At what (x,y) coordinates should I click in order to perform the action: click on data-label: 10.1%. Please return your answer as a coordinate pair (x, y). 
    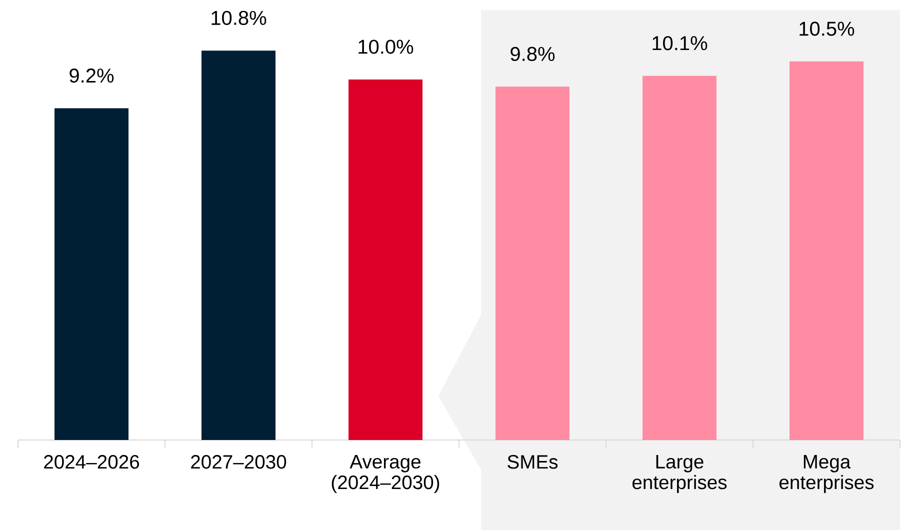
    Looking at the image, I should click on (680, 43).